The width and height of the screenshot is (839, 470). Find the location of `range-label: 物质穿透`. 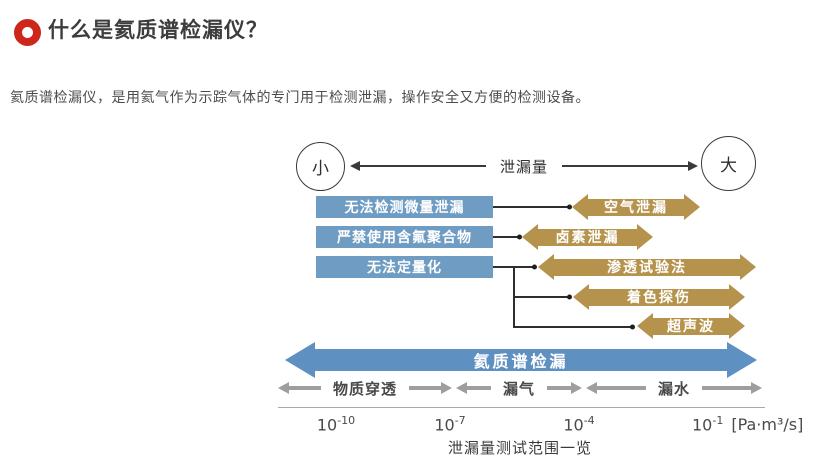

range-label: 物质穿透 is located at coordinates (365, 388).